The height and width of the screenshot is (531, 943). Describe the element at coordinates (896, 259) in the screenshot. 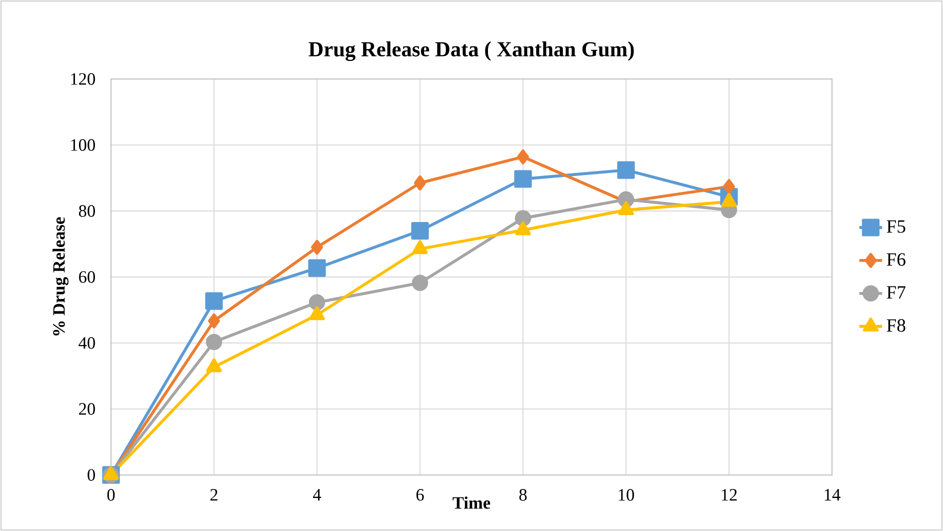

I see `legend-label: F6` at that location.